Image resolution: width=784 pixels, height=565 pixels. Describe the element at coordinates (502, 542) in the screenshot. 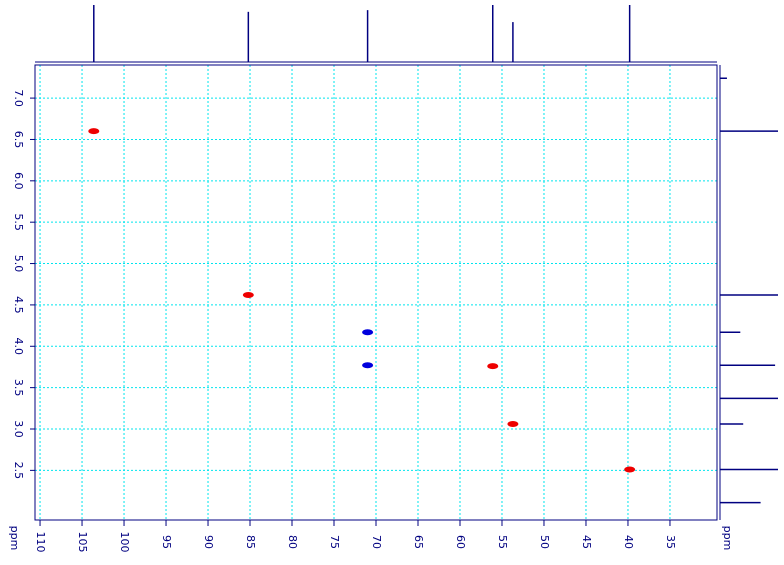

I see `x-tick-label: 55` at that location.